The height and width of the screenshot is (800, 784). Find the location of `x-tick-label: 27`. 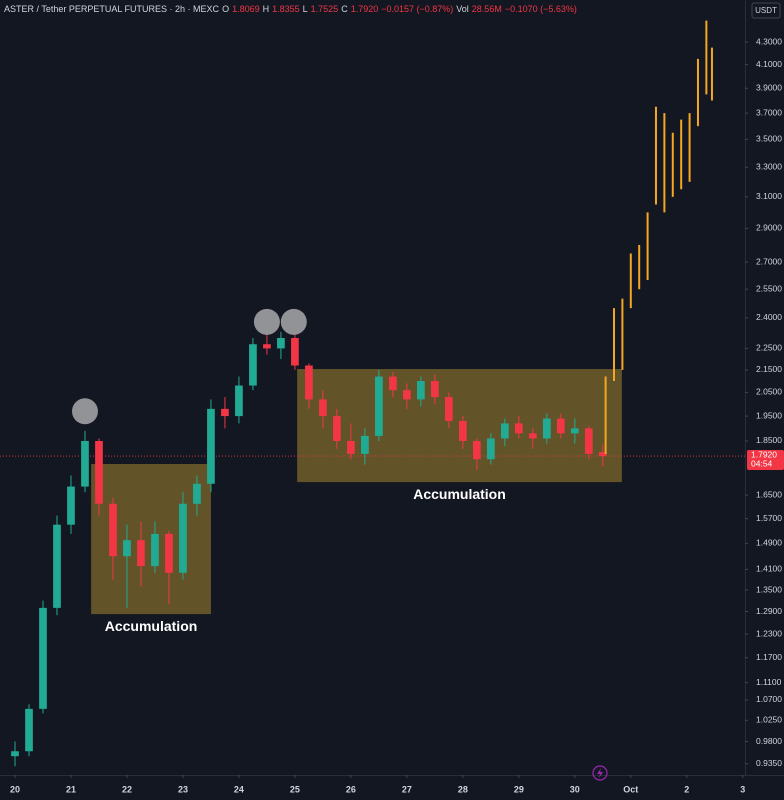

x-tick-label: 27 is located at coordinates (407, 789).